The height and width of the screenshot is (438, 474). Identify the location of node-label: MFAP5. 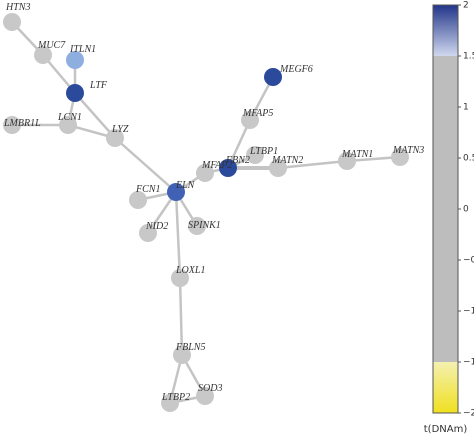
(257, 113).